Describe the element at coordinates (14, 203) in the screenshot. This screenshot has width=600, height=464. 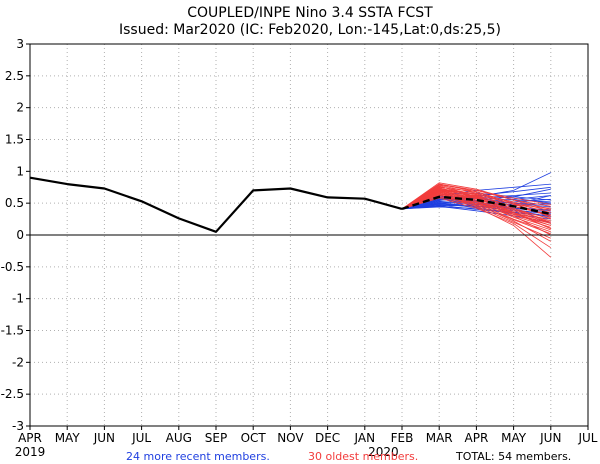
I see `y-tick-label: 0.5` at that location.